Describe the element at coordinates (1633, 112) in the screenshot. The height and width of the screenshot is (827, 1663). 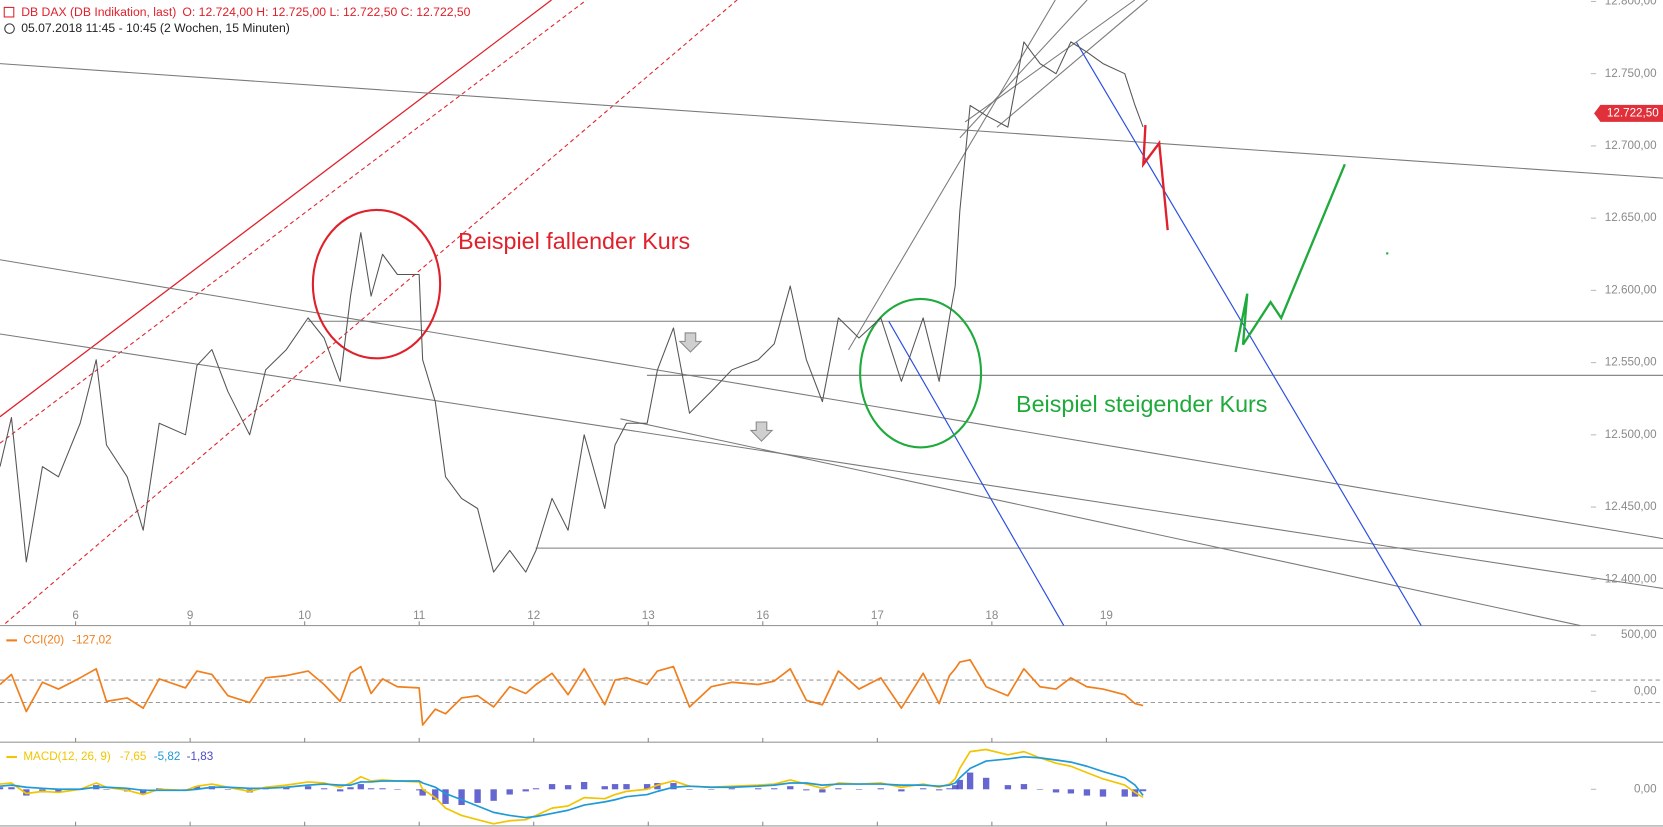
I see `price-tag-label: 12.722,50` at that location.